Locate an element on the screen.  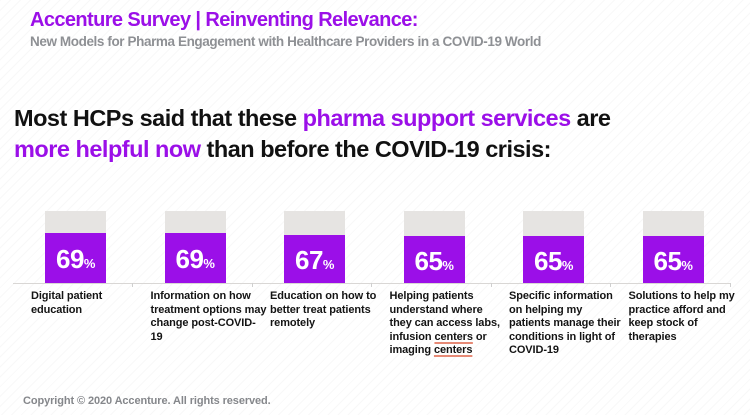
bar-label: Digital patient education is located at coordinates (67, 303).